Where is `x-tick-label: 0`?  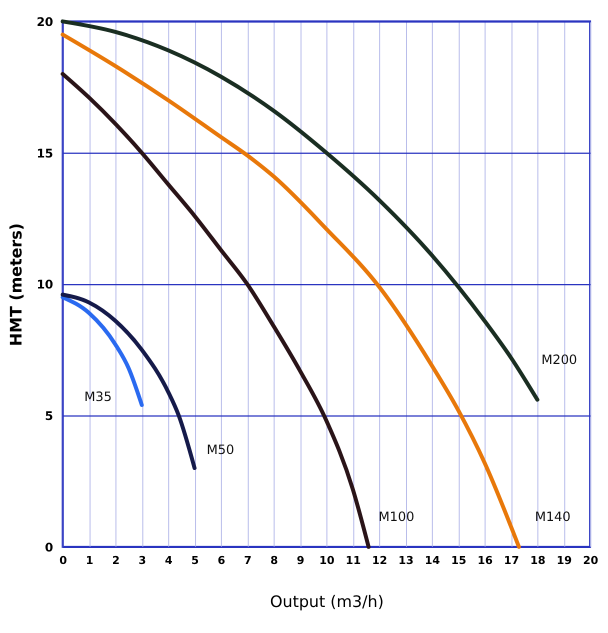
x-tick-label: 0 is located at coordinates (63, 561).